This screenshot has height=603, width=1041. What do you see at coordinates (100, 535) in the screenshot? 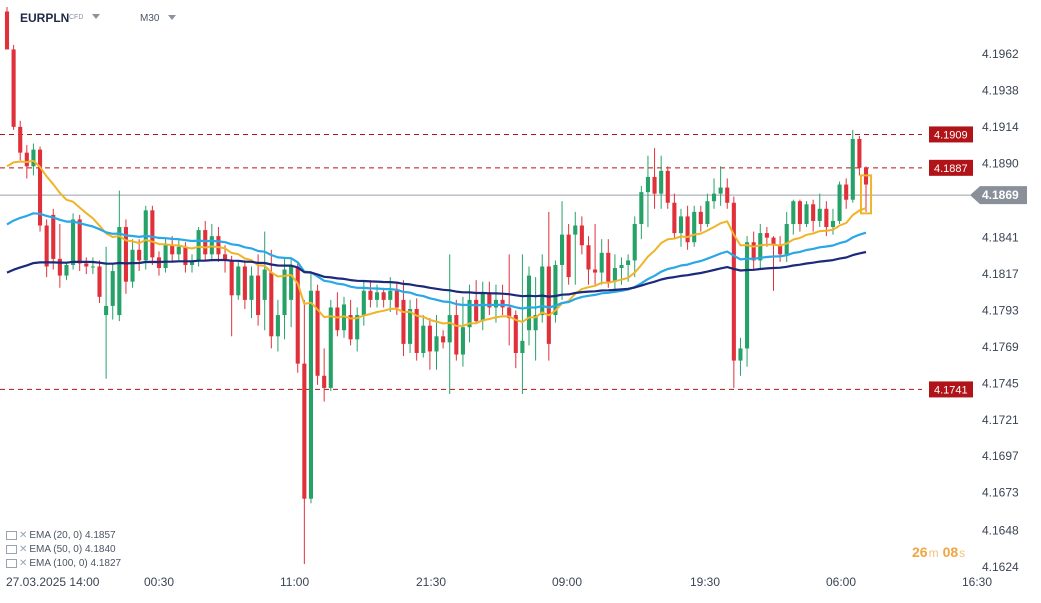
I see `indicator-value: 4.1857` at bounding box center [100, 535].